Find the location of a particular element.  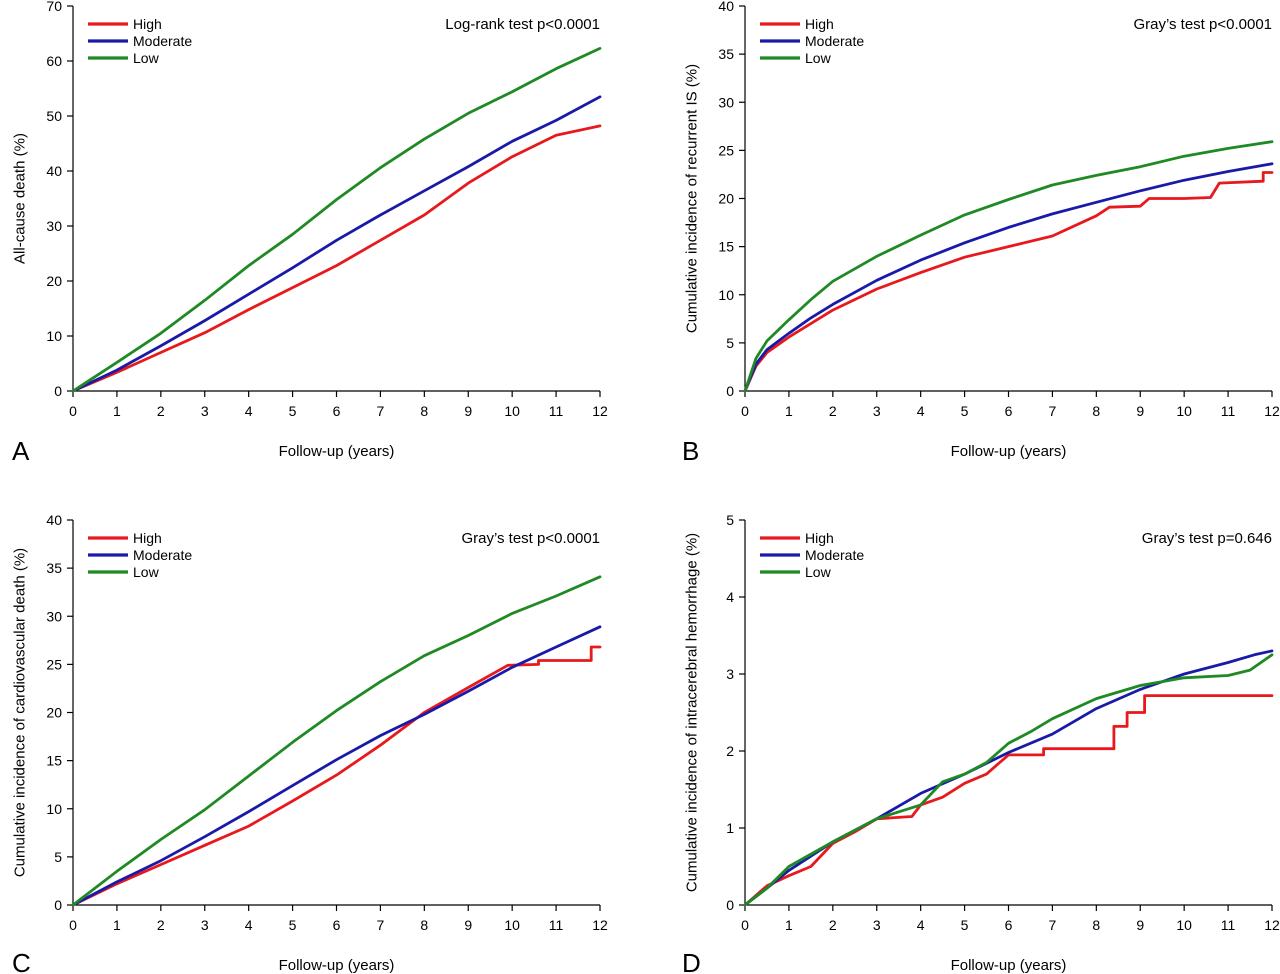

panel-letter: C is located at coordinates (21, 961).